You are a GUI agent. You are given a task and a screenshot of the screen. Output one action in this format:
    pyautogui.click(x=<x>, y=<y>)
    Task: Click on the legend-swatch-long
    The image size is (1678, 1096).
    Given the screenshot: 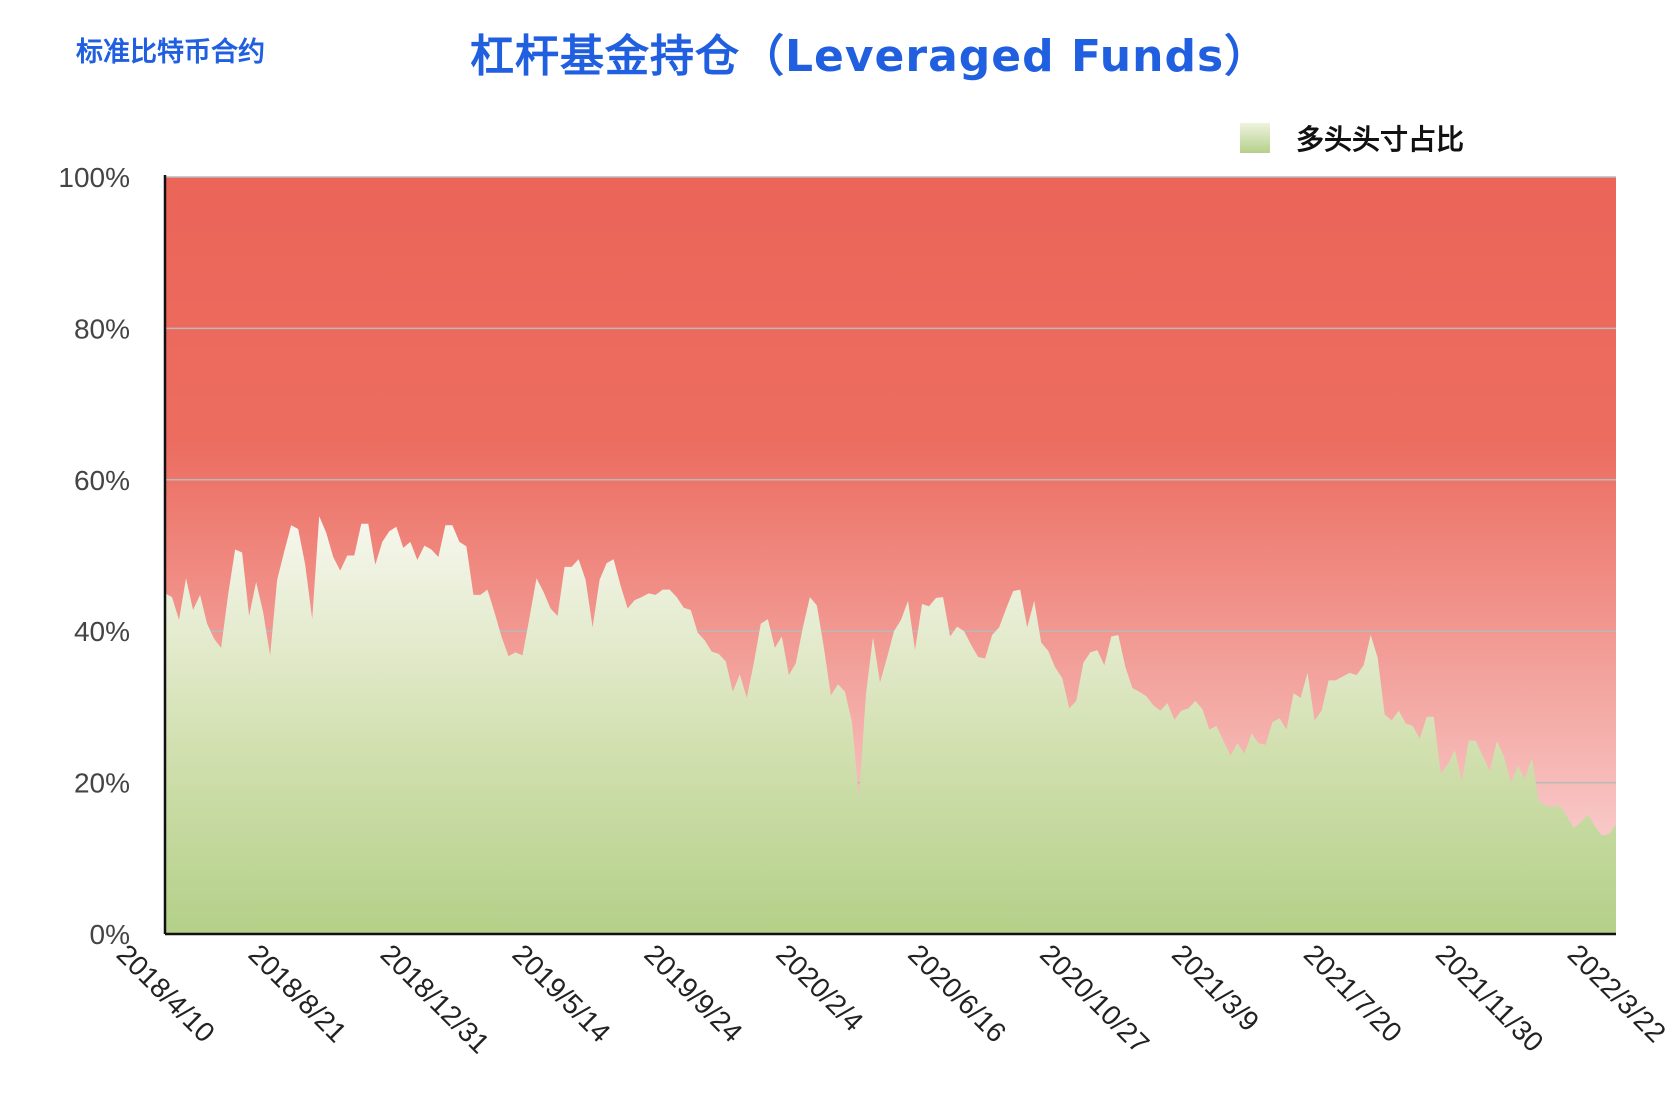 What is the action you would take?
    pyautogui.click(x=1255, y=138)
    